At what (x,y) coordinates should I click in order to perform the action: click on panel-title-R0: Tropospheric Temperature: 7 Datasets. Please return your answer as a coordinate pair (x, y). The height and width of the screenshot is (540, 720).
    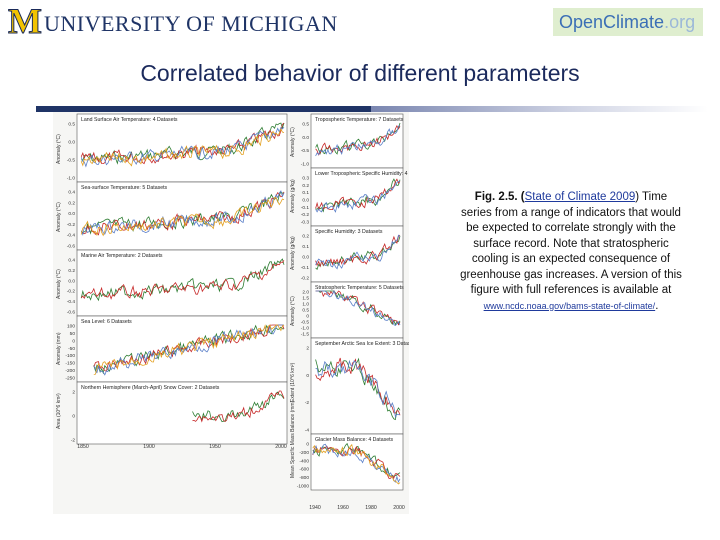
    Looking at the image, I should click on (359, 120).